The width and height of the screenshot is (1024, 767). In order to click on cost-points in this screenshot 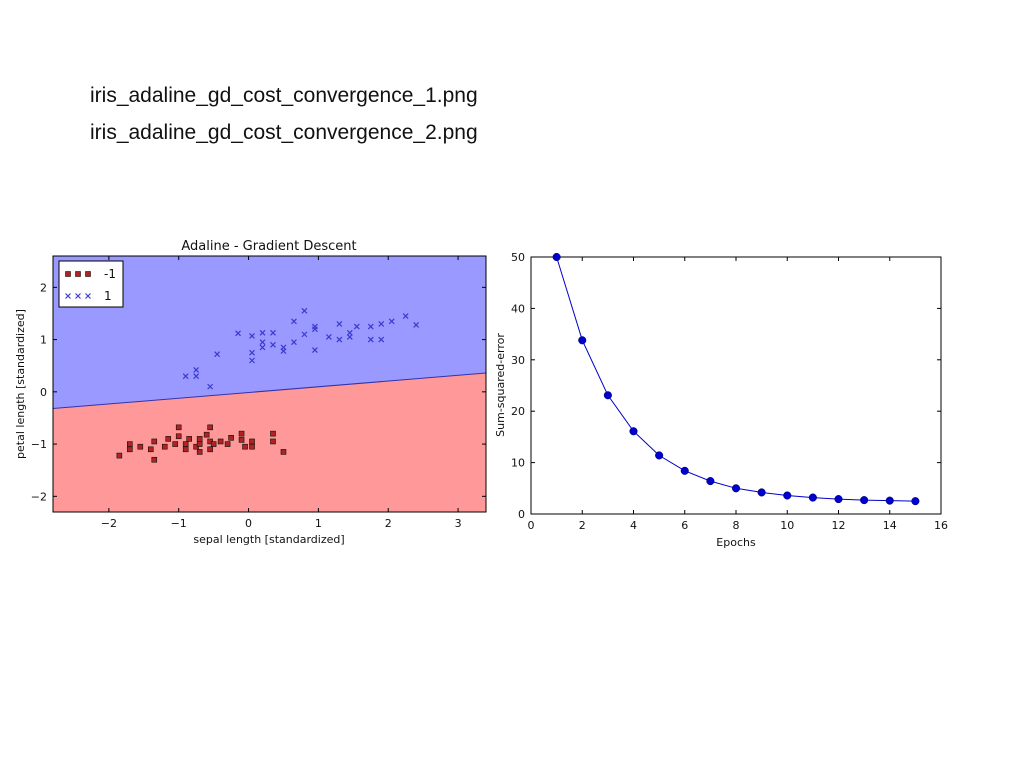, I will do `click(736, 379)`.